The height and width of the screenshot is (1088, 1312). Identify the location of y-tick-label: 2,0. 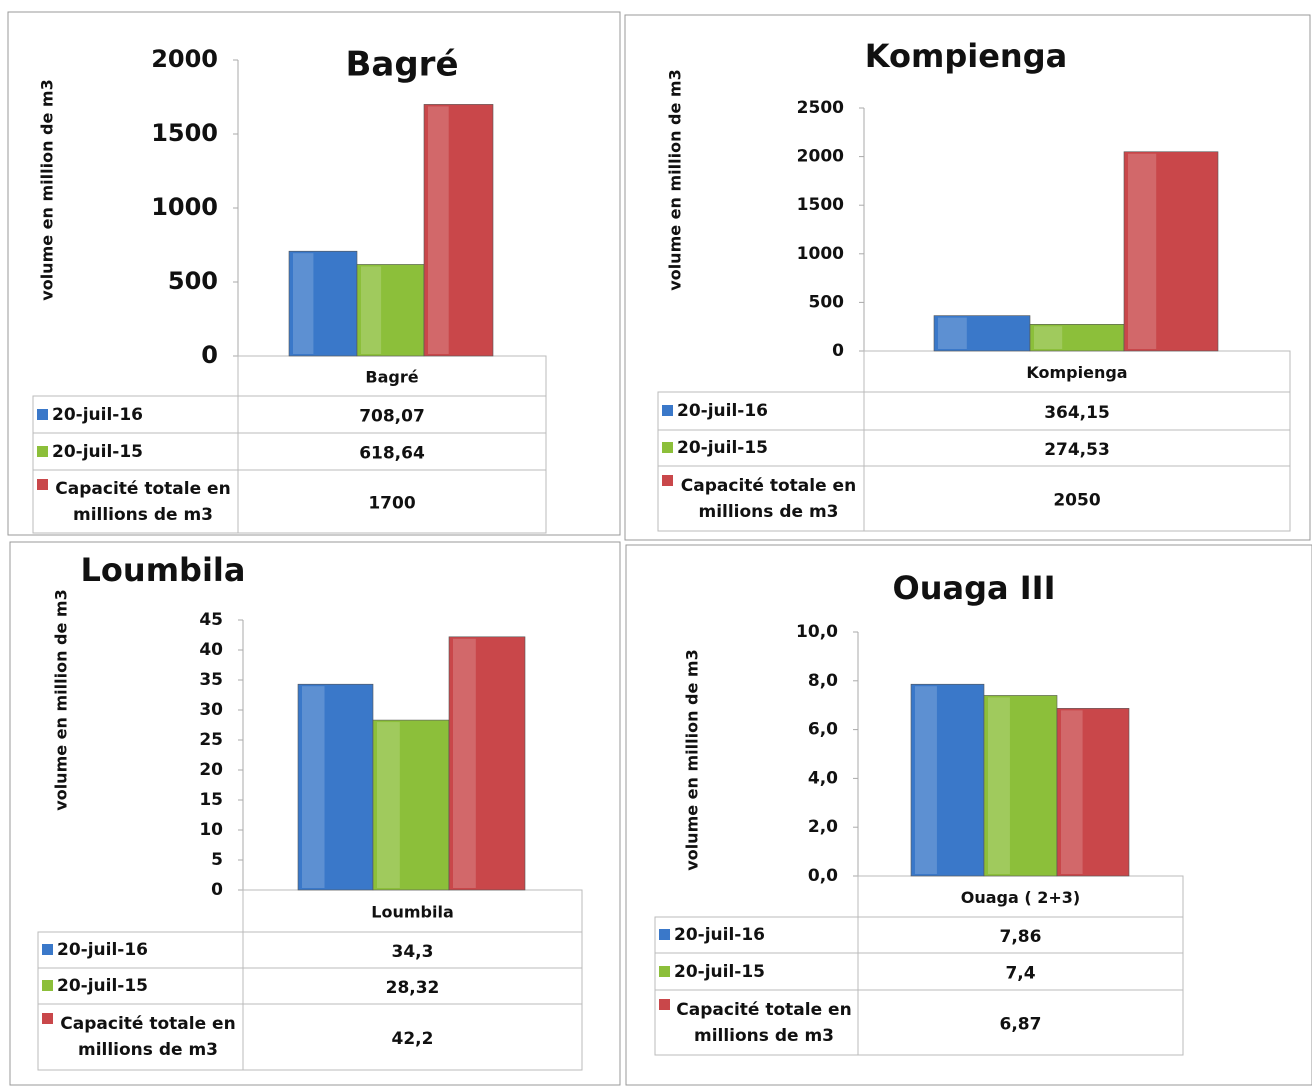
(823, 827).